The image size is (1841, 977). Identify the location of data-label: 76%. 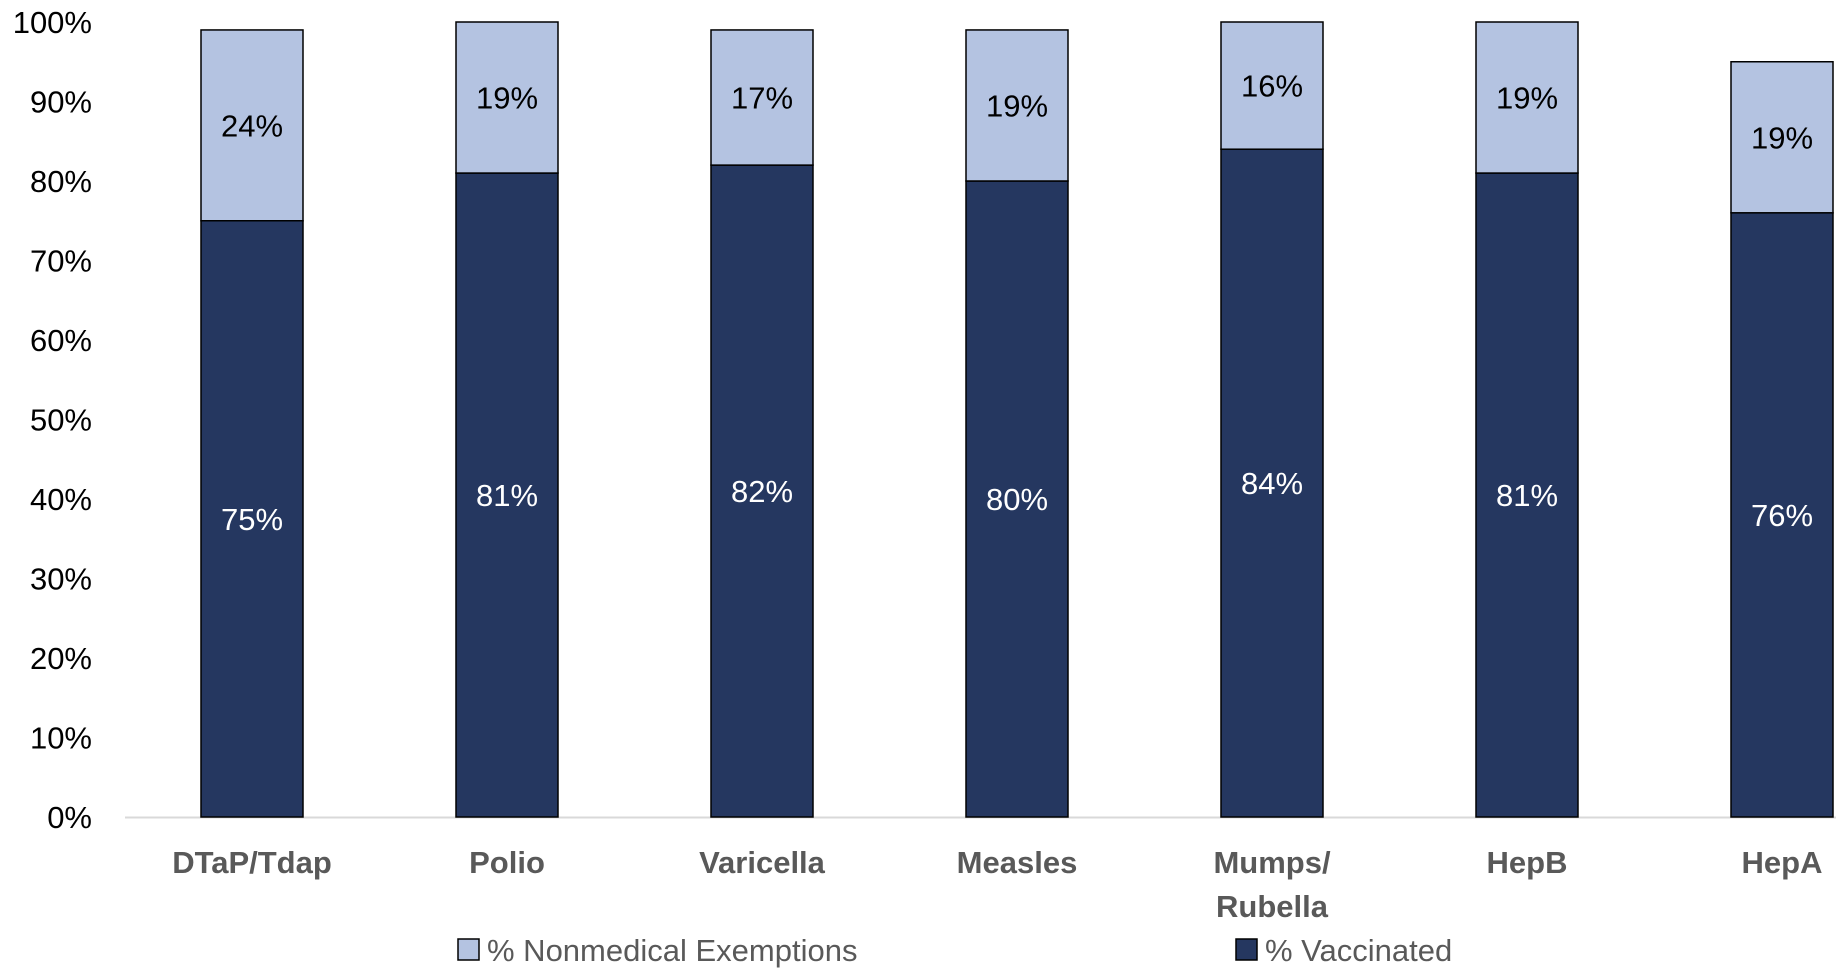
(1782, 515).